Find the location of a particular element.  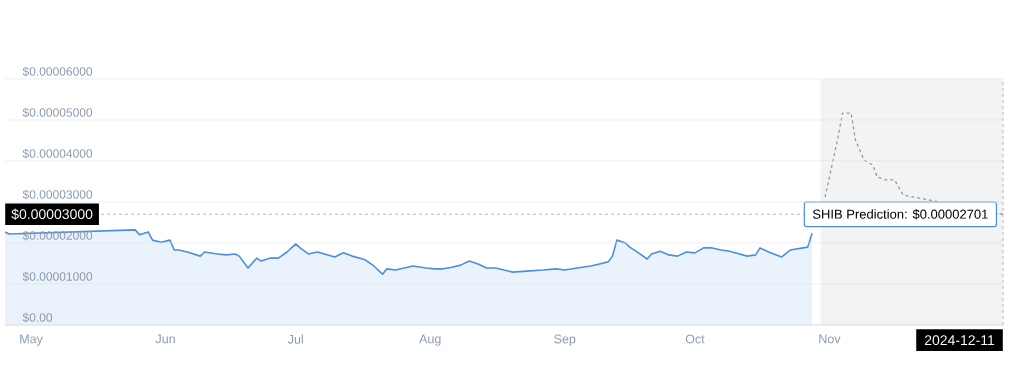

x-tick-label: Sep is located at coordinates (565, 340).